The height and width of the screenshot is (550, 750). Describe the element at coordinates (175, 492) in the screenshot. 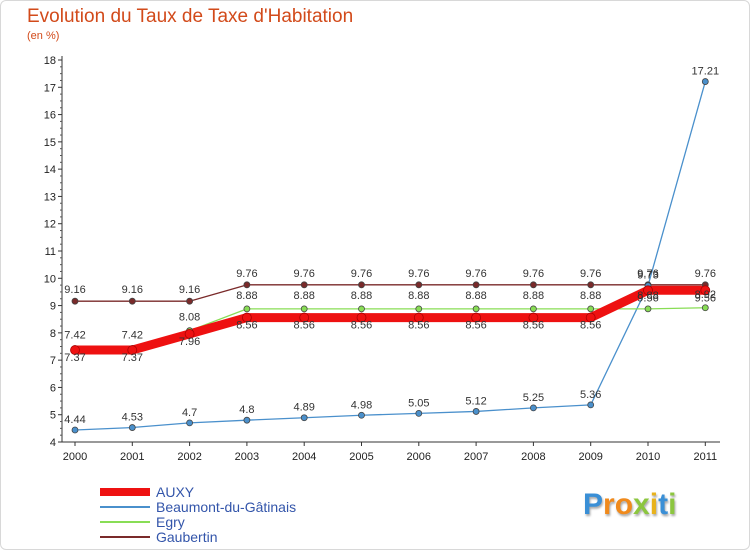

I see `legend-label-auxy: AUXY` at that location.